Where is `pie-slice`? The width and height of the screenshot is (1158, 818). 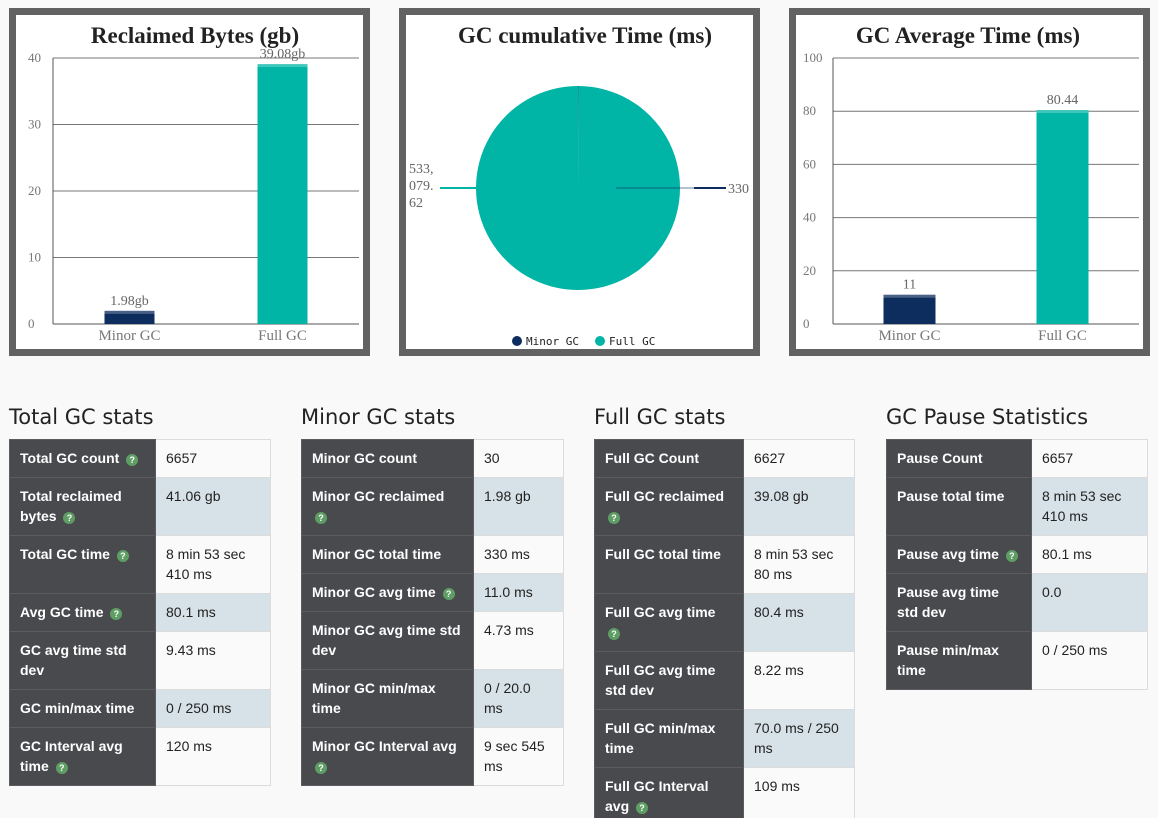 pie-slice is located at coordinates (578, 188).